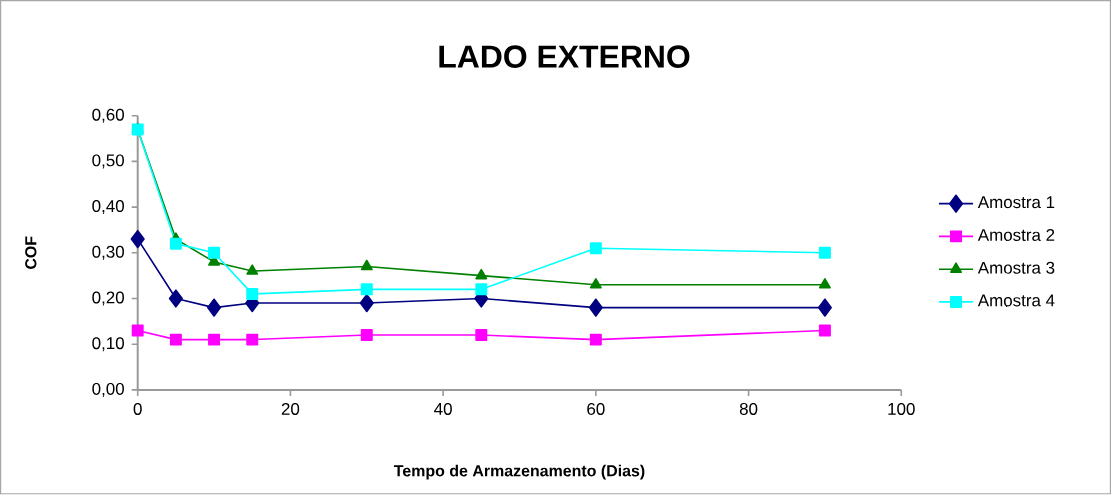  I want to click on legend-label: Amostra 1, so click(1016, 202).